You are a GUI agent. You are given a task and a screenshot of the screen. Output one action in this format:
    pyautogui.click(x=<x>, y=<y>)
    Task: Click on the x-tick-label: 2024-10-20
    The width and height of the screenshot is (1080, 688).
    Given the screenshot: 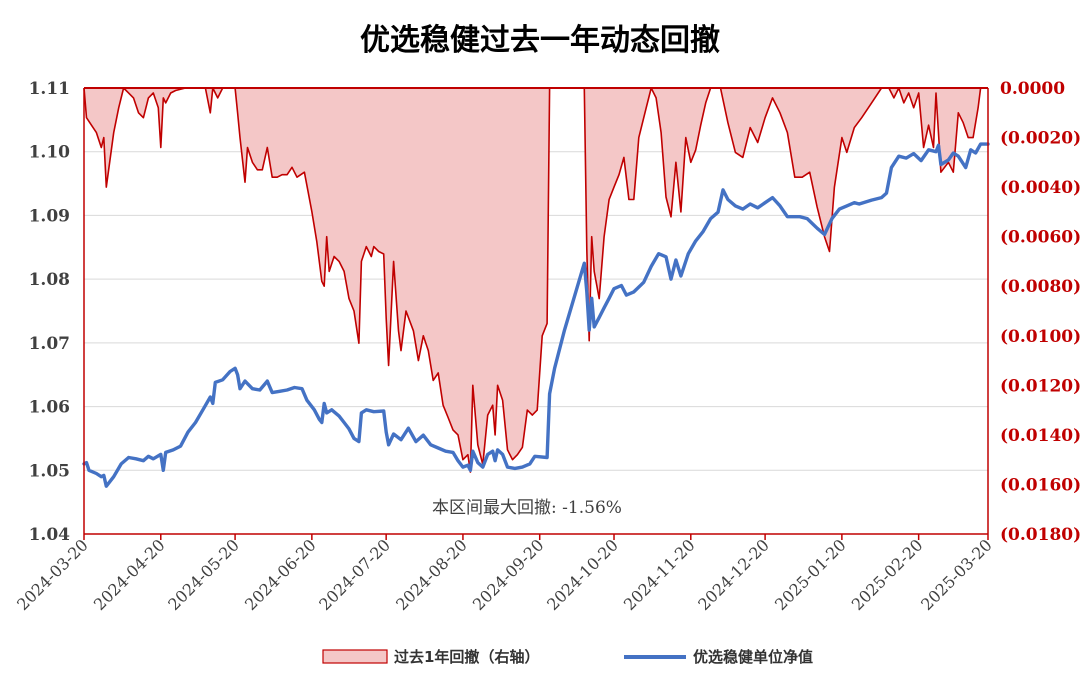 What is the action you would take?
    pyautogui.click(x=582, y=574)
    